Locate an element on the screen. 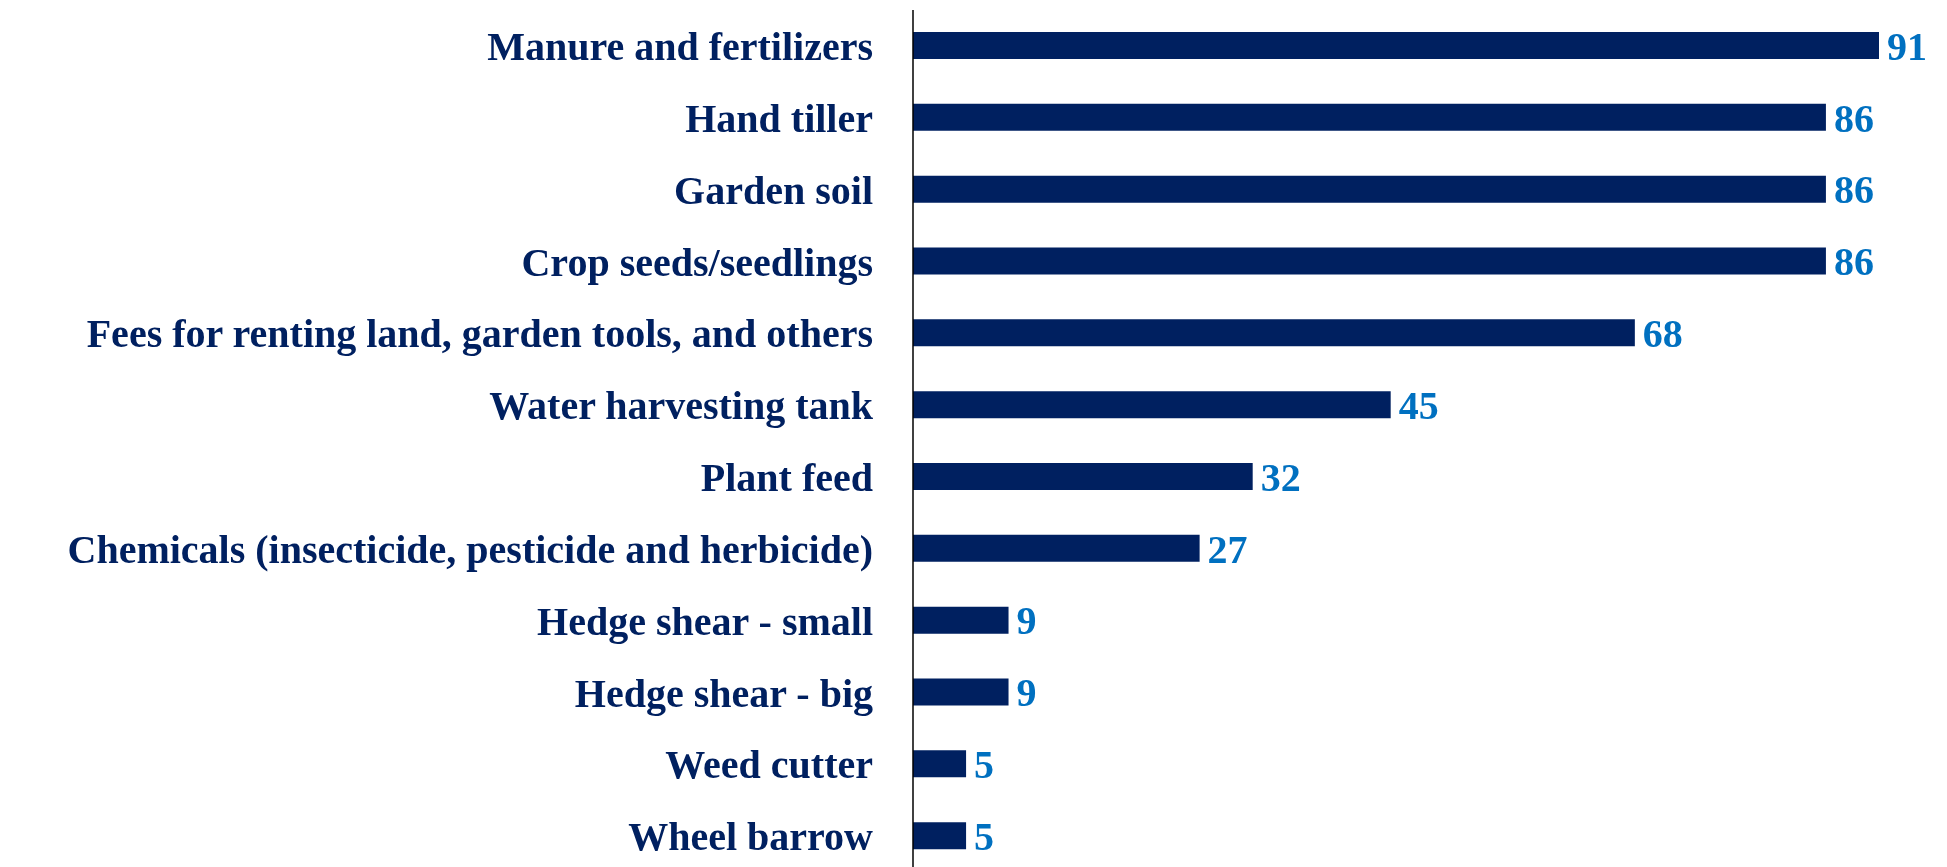 The height and width of the screenshot is (867, 1947). y-tick-label: Water harvesting tank is located at coordinates (681, 406).